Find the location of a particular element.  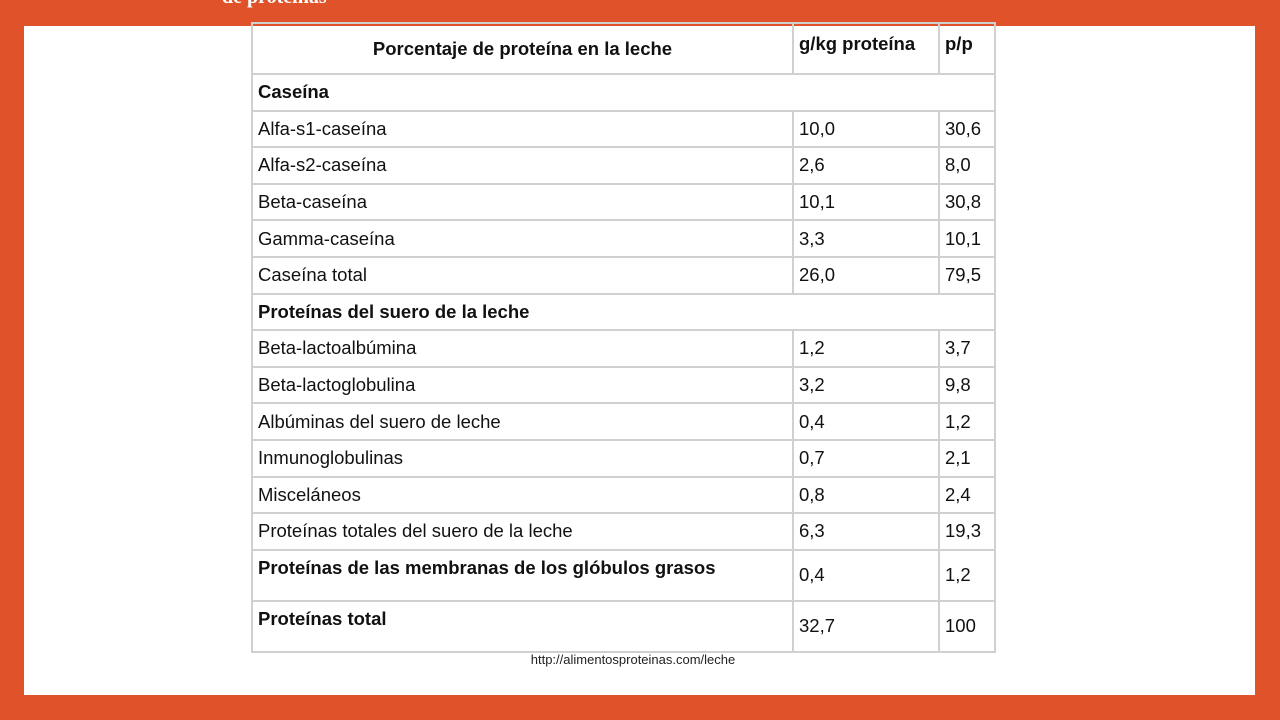

row-label: Proteínas totales del suero de la leche is located at coordinates (523, 532).